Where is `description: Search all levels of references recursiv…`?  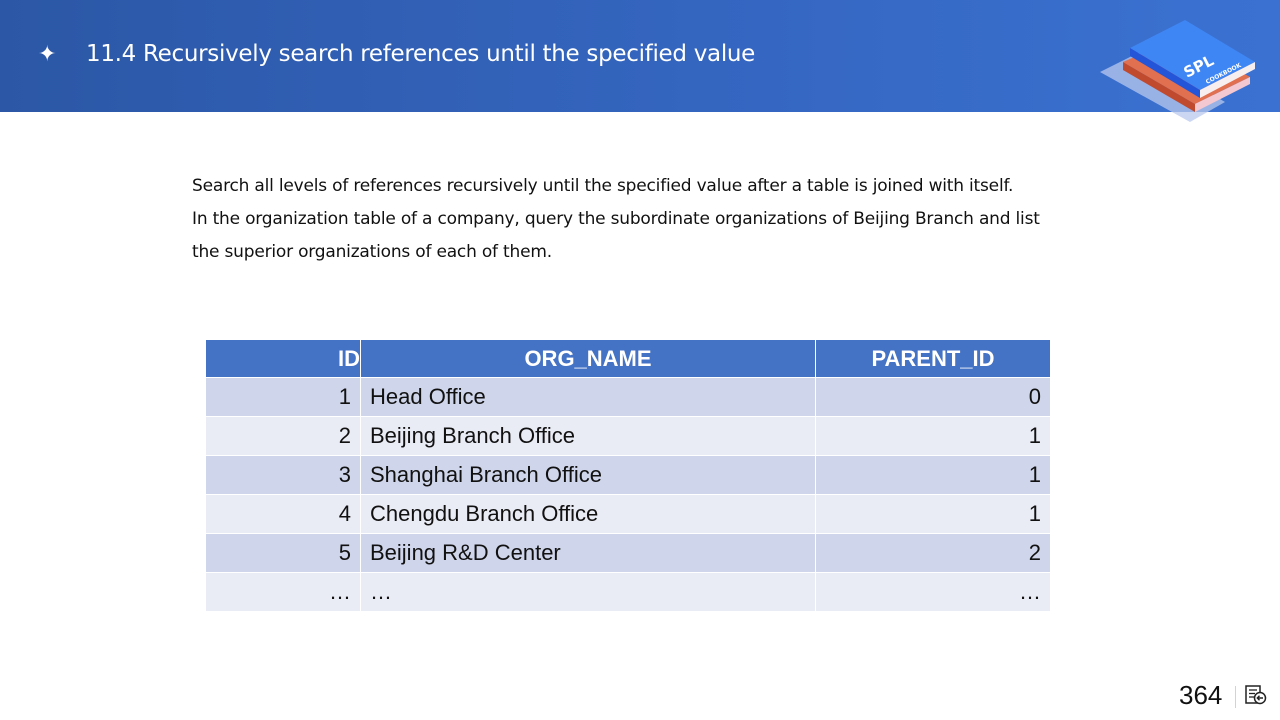 description: Search all levels of references recursiv… is located at coordinates (662, 219).